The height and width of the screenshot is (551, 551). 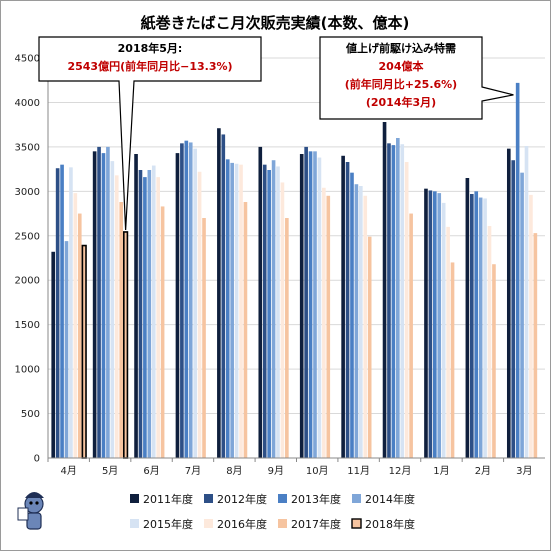 I want to click on legend-label: 2018年度, so click(x=390, y=524).